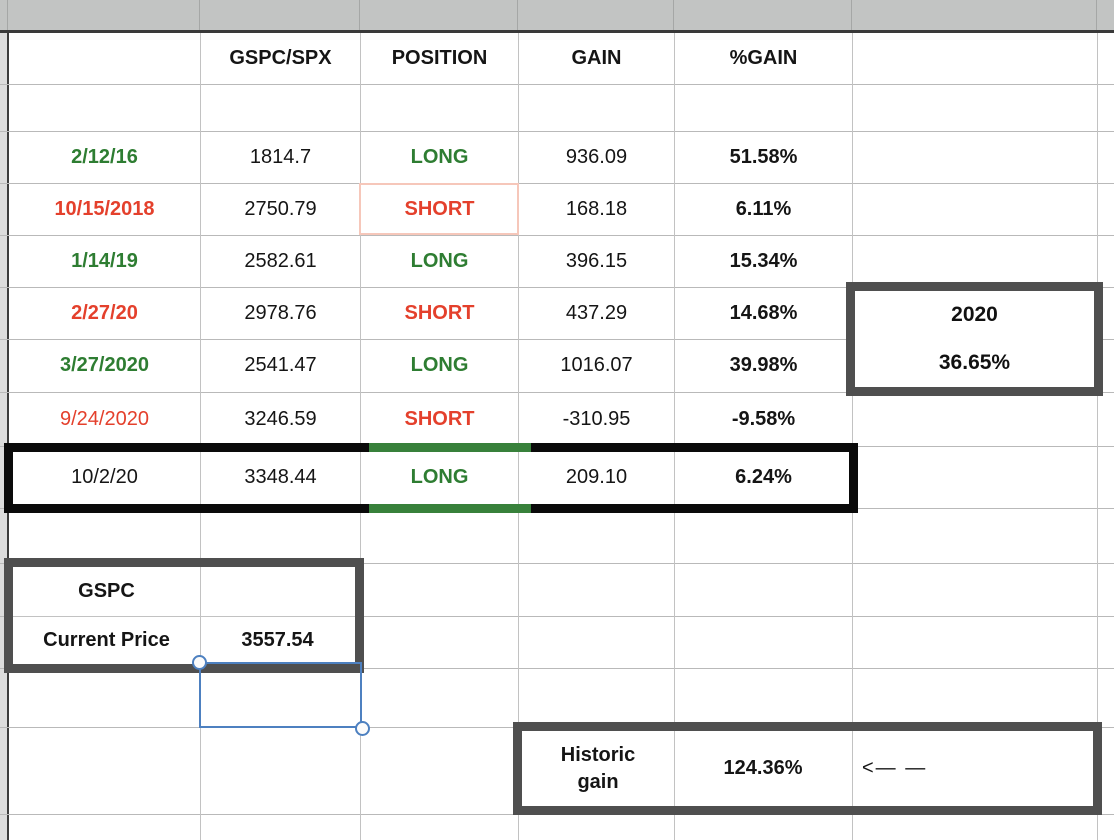  Describe the element at coordinates (596, 418) in the screenshot. I see `gain-cell: -310.95` at that location.